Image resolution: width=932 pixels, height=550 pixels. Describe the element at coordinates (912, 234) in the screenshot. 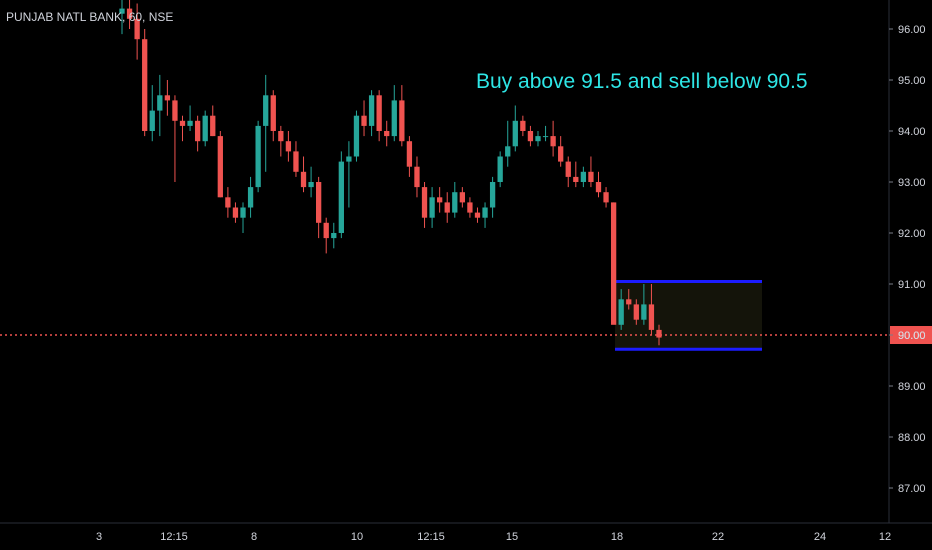

I see `y-tick-label: 92.00` at that location.